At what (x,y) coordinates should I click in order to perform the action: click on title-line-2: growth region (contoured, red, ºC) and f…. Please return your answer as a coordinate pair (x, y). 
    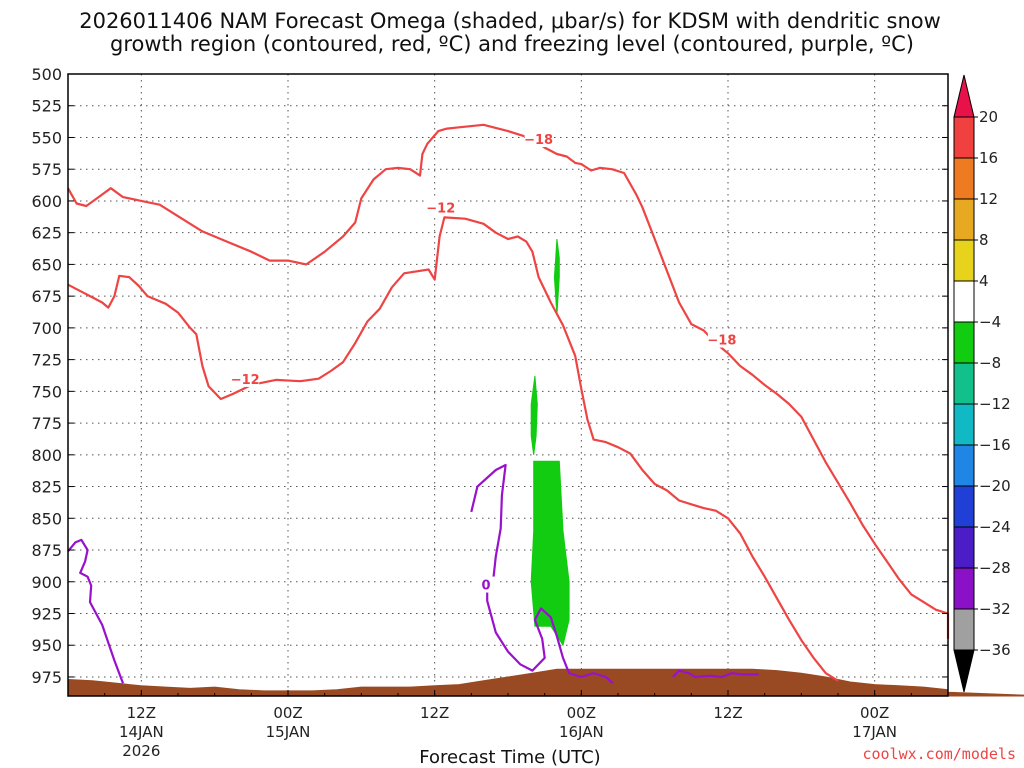
    Looking at the image, I should click on (512, 44).